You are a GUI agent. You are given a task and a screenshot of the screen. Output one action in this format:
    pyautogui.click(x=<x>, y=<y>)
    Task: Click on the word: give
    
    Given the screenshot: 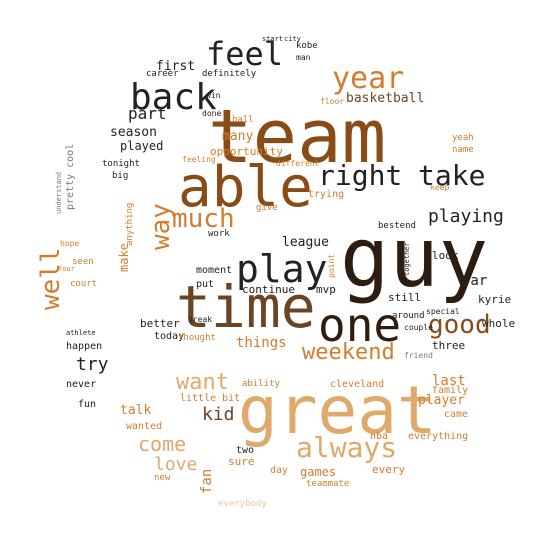 What is the action you would take?
    pyautogui.click(x=267, y=208)
    